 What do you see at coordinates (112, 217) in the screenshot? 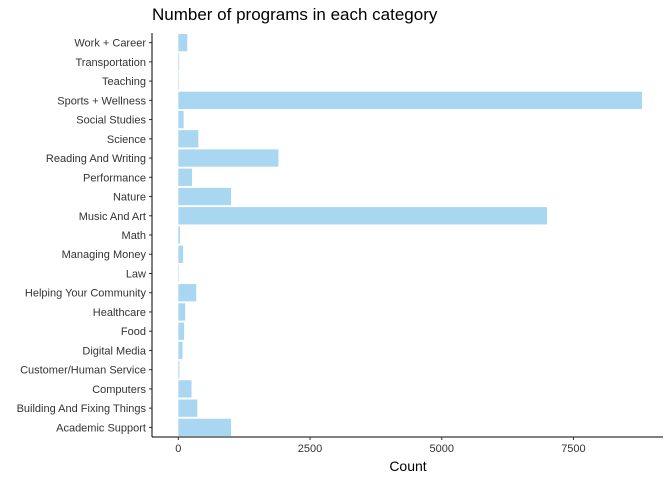
I see `y-tick-label: Music And Art` at bounding box center [112, 217].